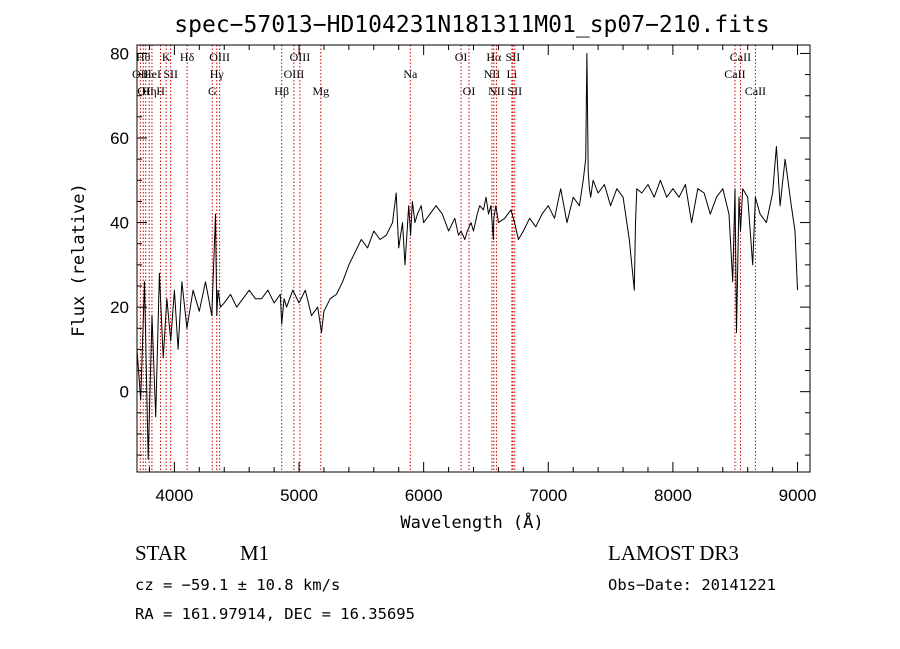 The width and height of the screenshot is (900, 649). Describe the element at coordinates (174, 495) in the screenshot. I see `x-tick-label: 4000` at that location.